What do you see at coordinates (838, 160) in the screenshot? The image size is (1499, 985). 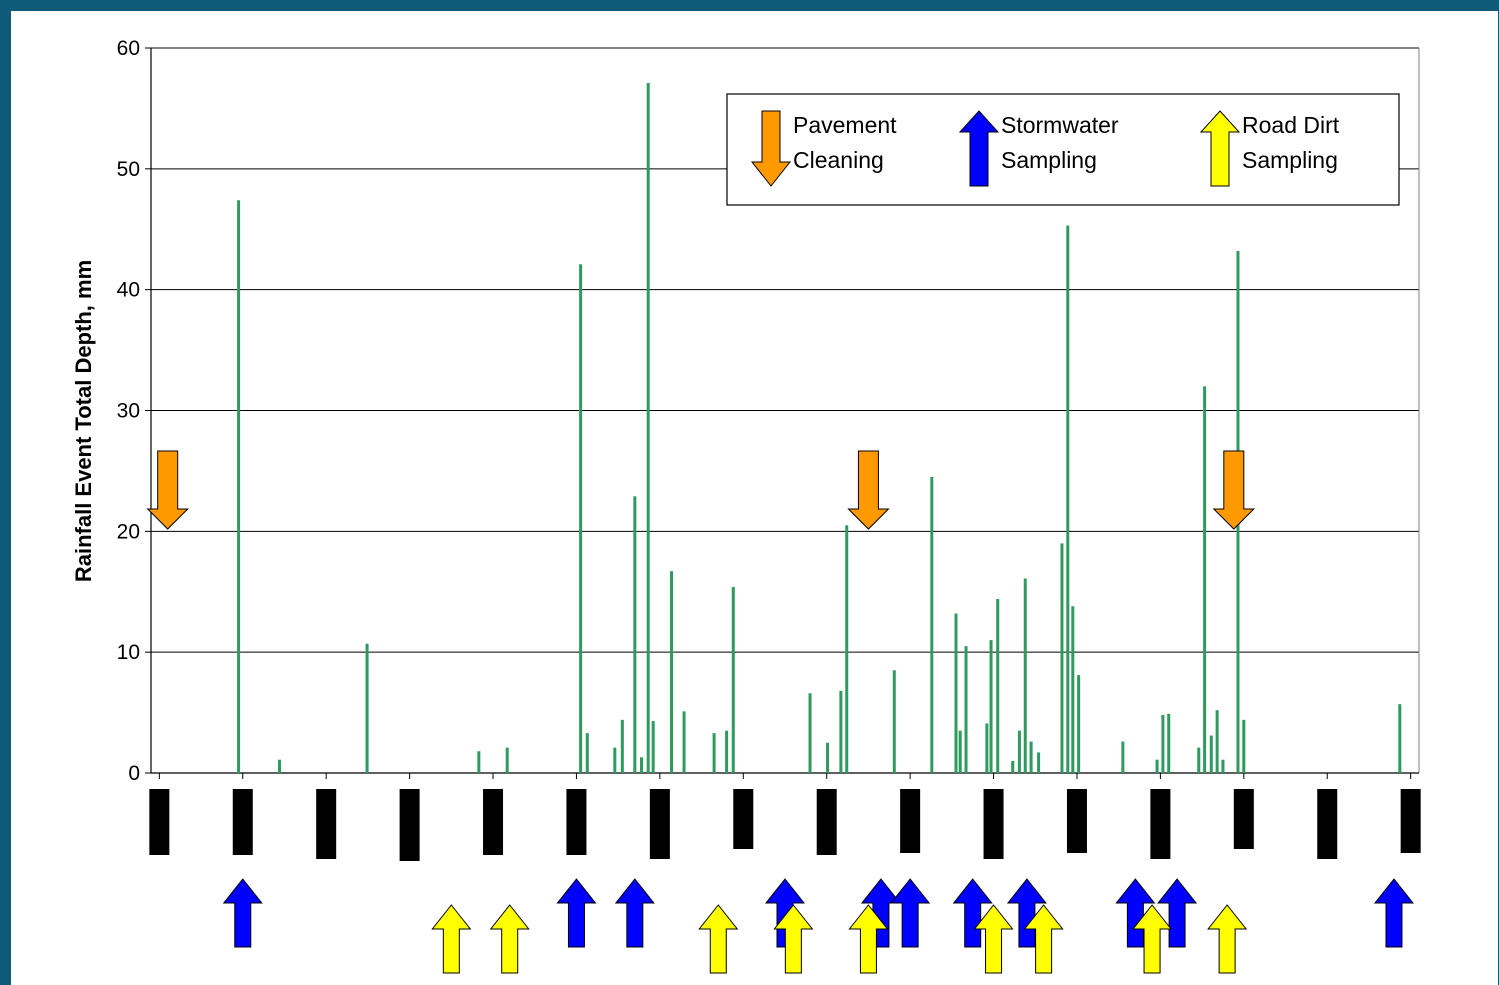 I see `legend-label-line2: Cleaning` at bounding box center [838, 160].